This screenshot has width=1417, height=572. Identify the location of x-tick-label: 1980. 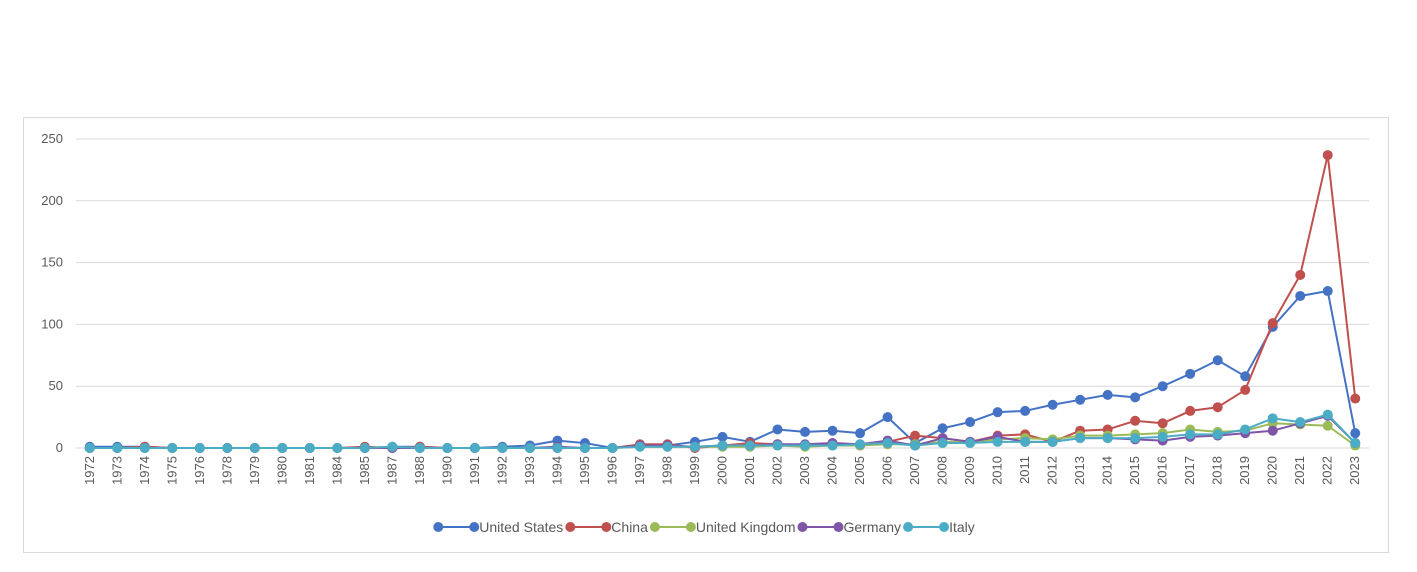
(281, 470).